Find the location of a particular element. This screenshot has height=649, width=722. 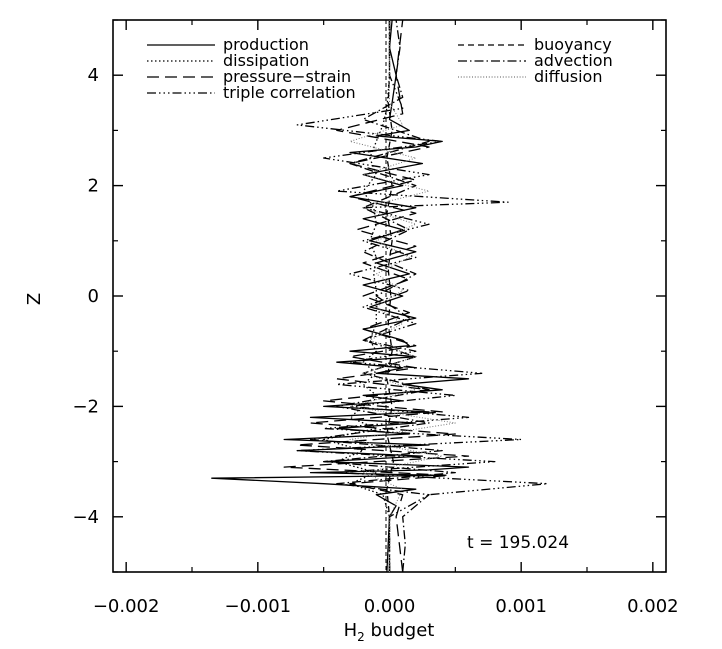

x-tick-label: 0.000 is located at coordinates (390, 606).